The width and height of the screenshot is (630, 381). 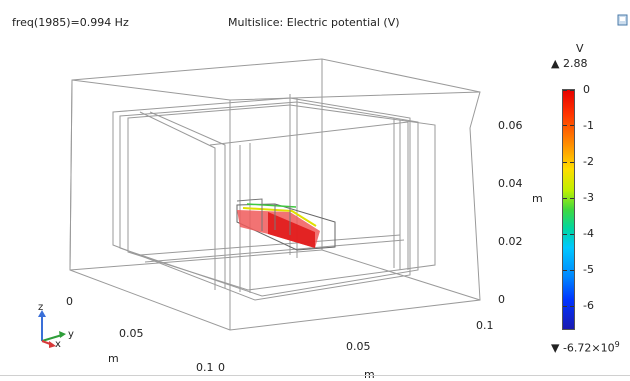 I want to click on z-axis-unit: m, so click(x=537, y=198).